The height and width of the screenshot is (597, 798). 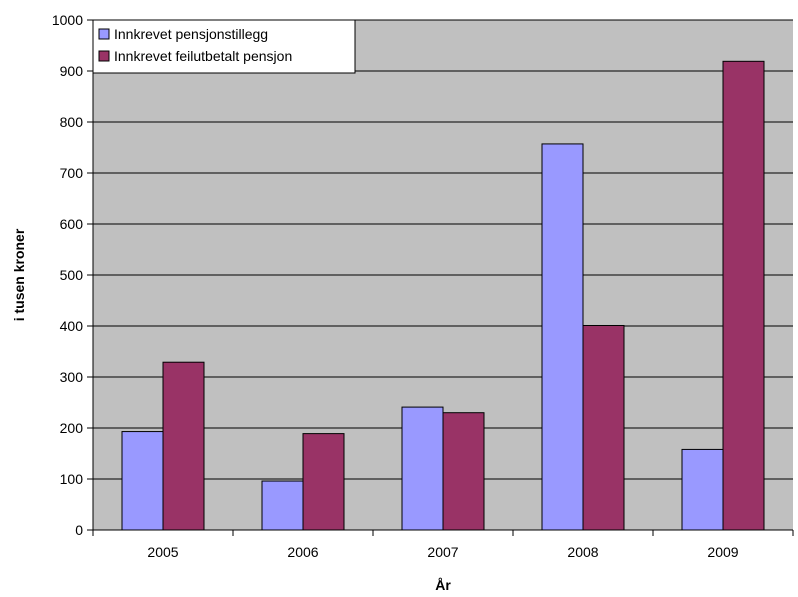 What do you see at coordinates (302, 552) in the screenshot?
I see `x-tick-label: 2006` at bounding box center [302, 552].